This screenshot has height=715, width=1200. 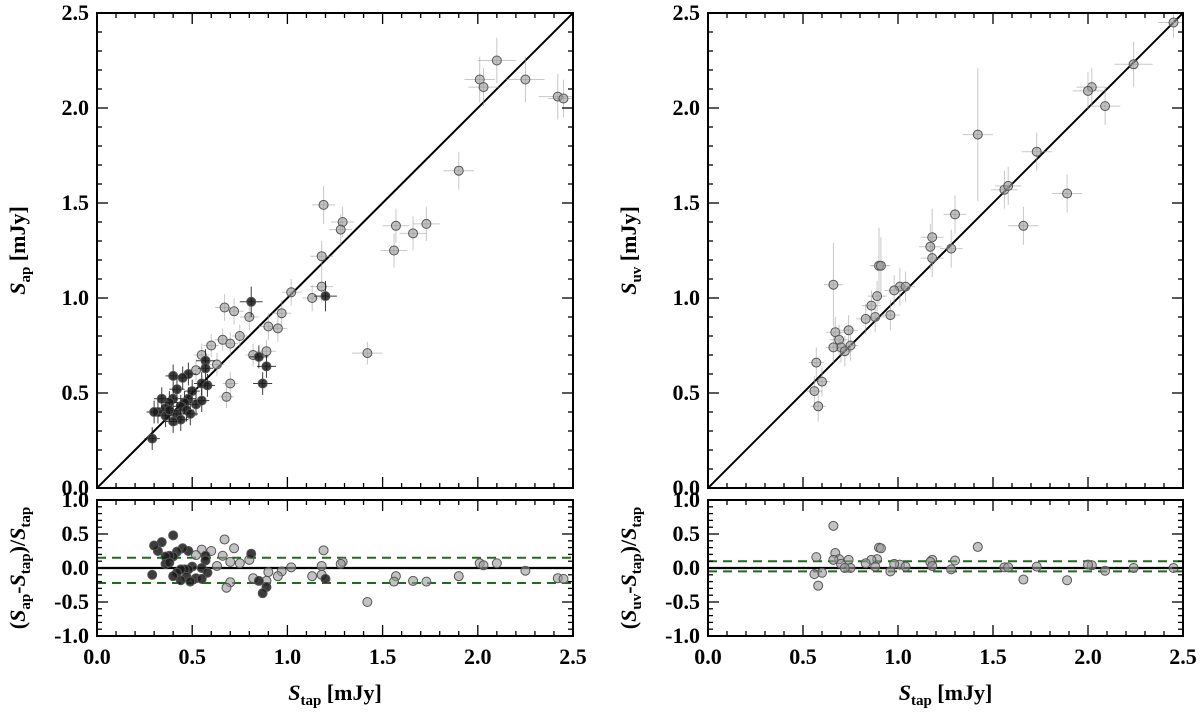 I want to click on x-axis-title: Stap [mJy], so click(x=335, y=694).